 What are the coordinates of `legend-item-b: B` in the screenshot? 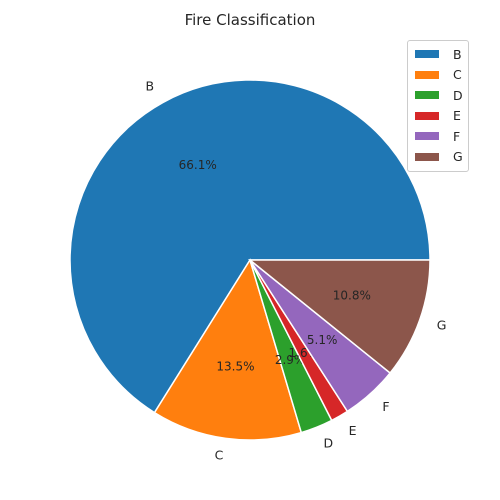 It's located at (438, 54).